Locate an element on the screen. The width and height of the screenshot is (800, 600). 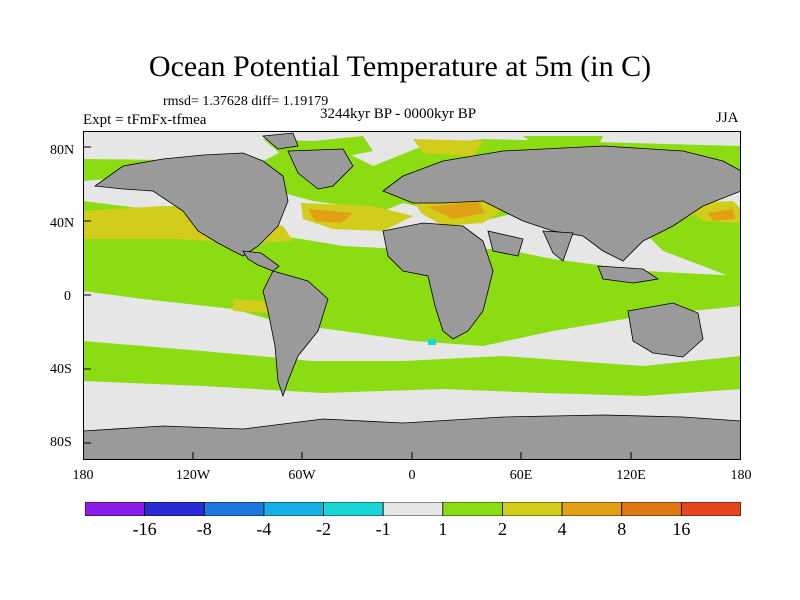
lat-label-80n: 80N is located at coordinates (62, 150).